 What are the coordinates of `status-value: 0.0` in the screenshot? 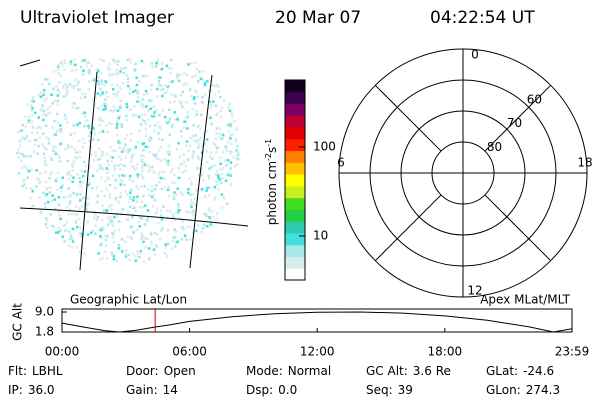 It's located at (287, 390).